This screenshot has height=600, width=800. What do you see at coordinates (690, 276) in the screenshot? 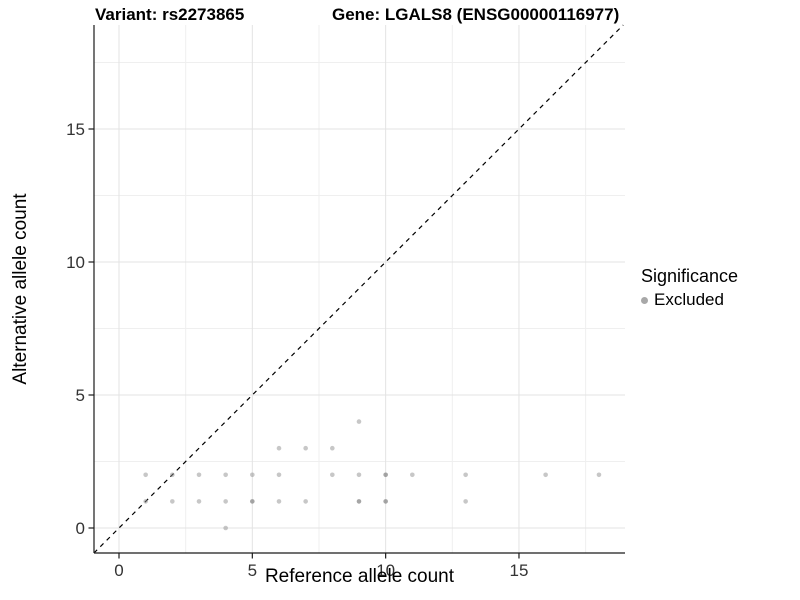
I see `legend-title: Significance` at bounding box center [690, 276].